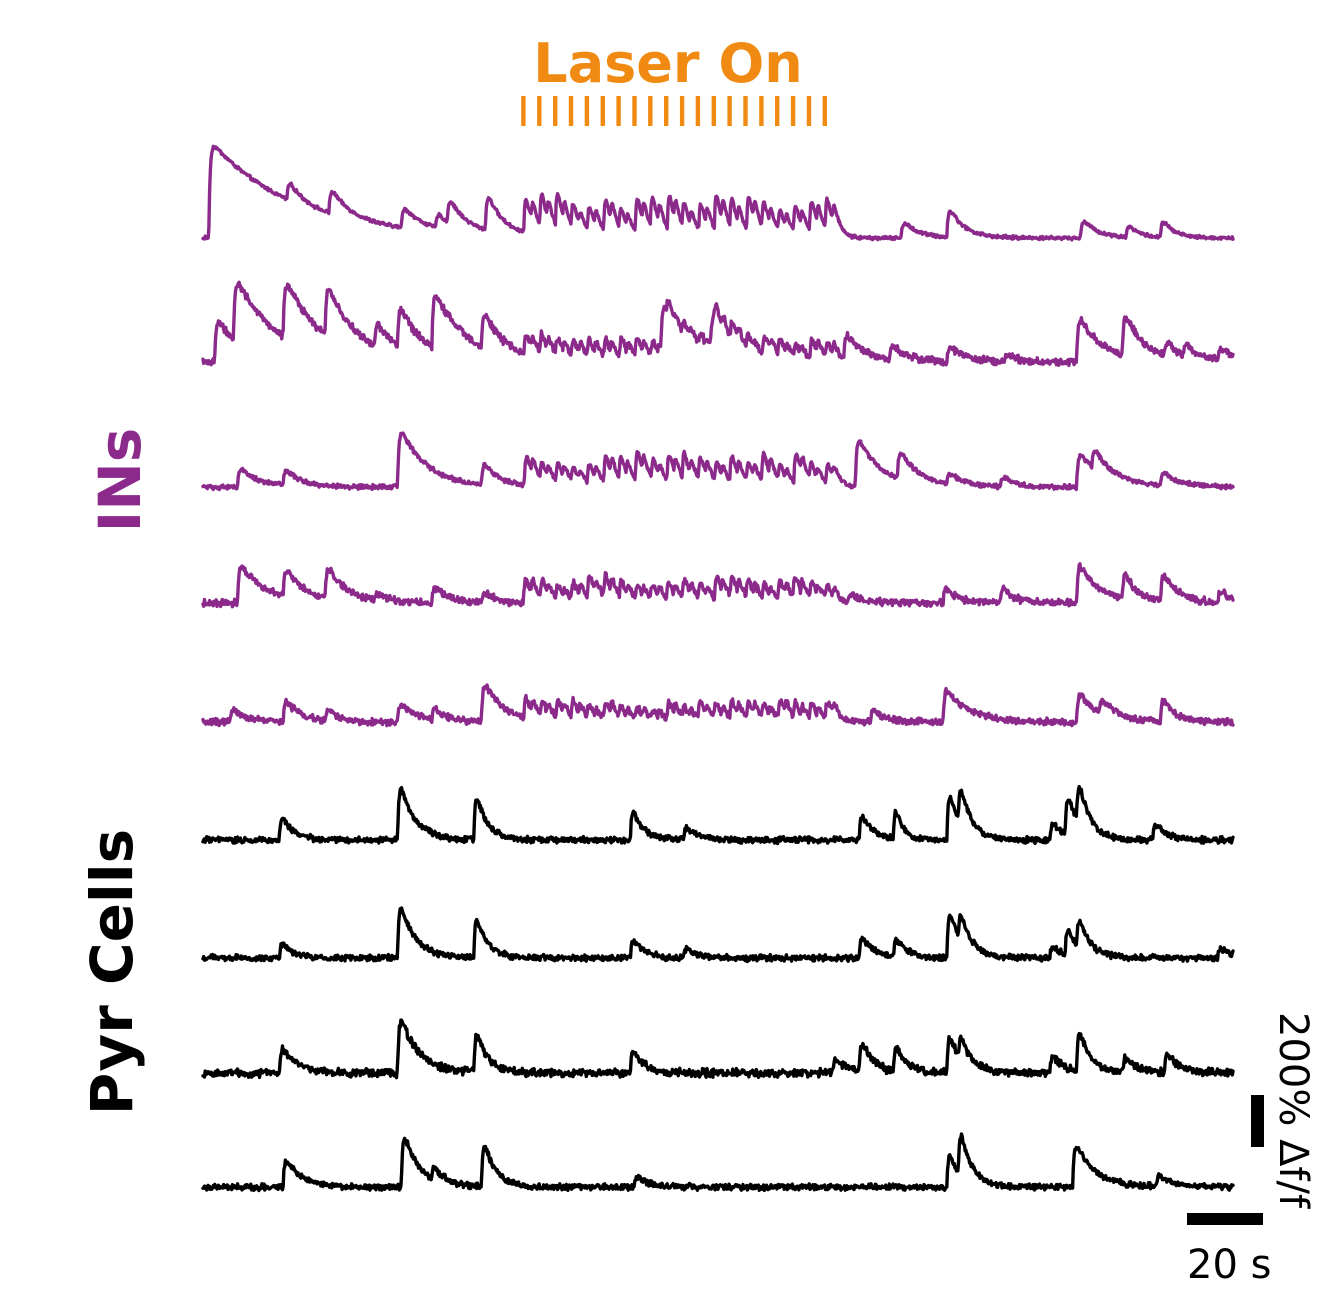  What do you see at coordinates (674, 111) in the screenshot?
I see `laser-pulse-markers` at bounding box center [674, 111].